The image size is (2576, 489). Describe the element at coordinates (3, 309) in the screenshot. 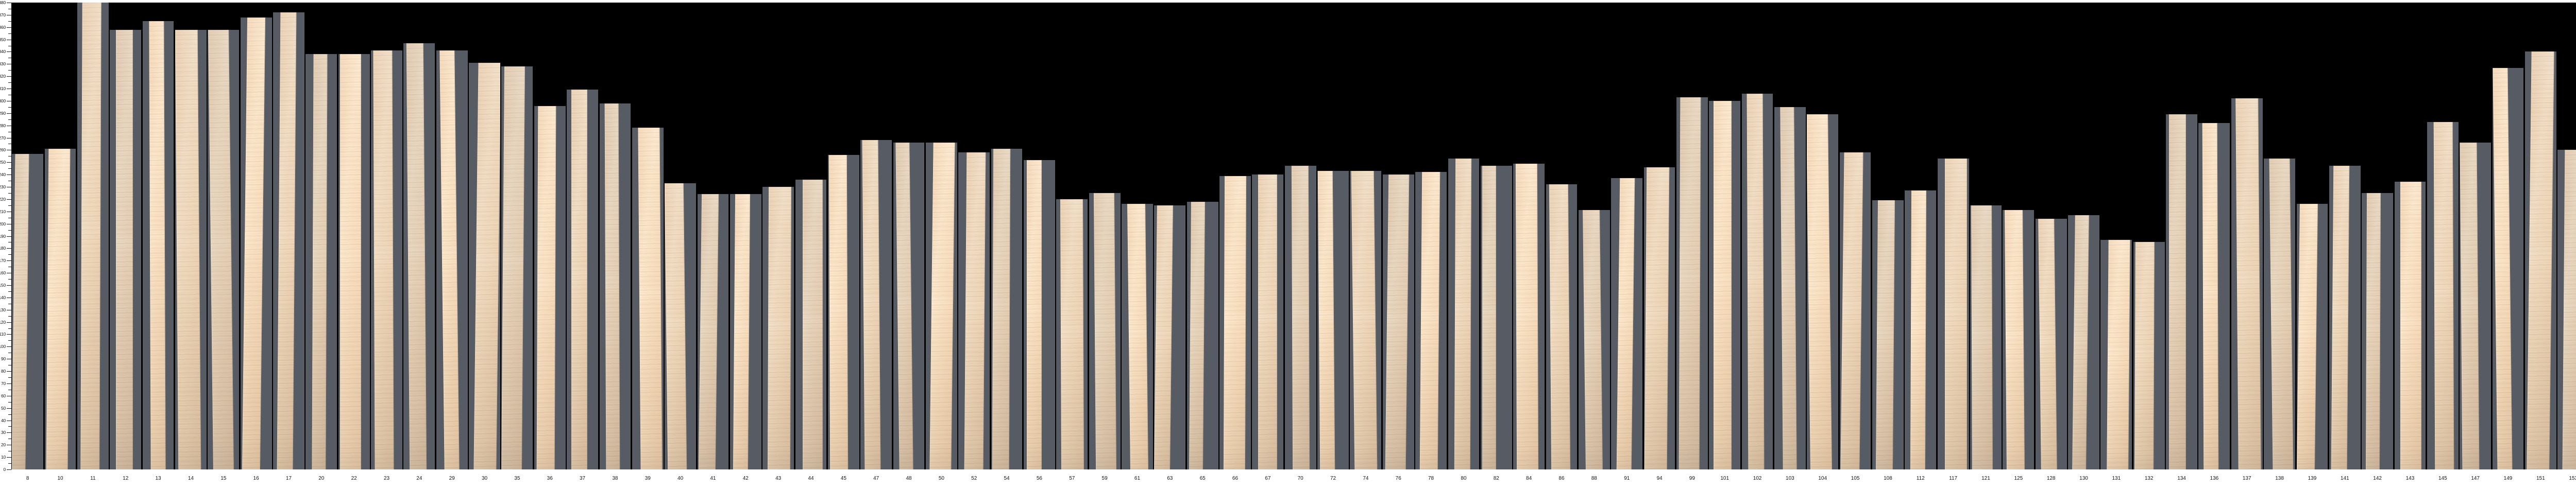

I see `y-axis-tick-label: 130` at that location.